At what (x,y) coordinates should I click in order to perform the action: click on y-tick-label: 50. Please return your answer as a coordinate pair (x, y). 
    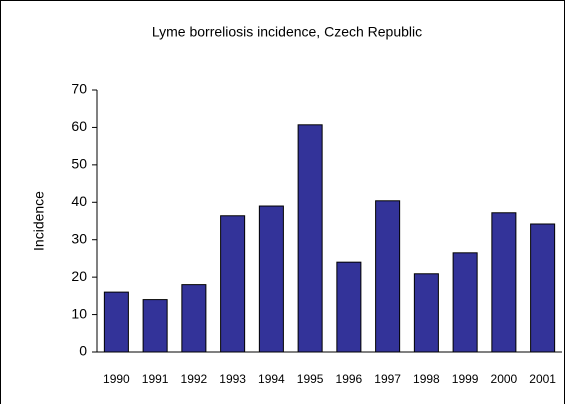
    Looking at the image, I should click on (79, 164).